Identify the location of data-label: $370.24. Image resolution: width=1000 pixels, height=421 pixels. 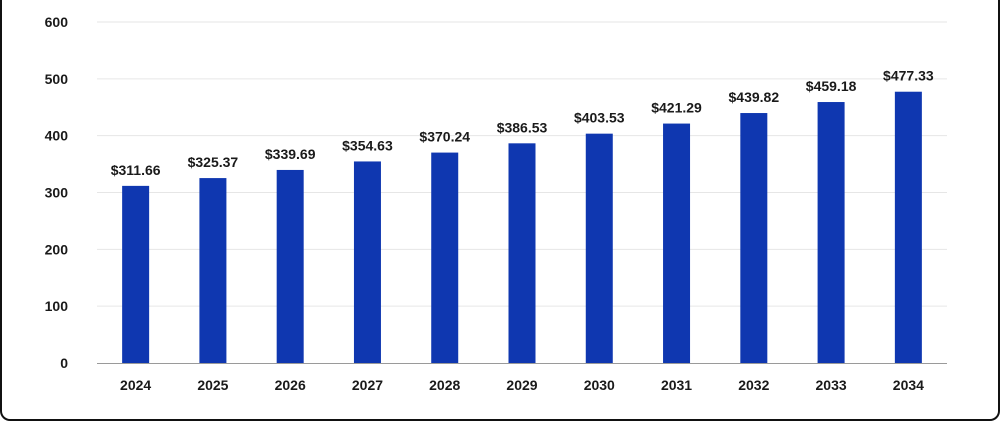
(444, 137).